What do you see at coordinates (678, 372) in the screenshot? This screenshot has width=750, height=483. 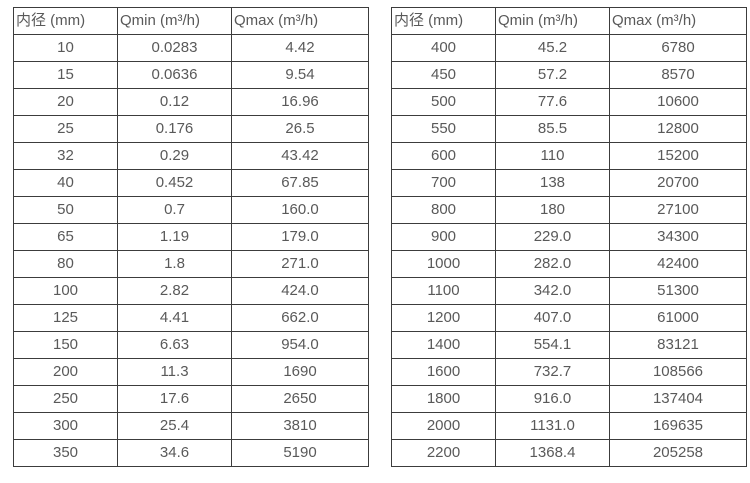 I see `cell-qmax: 108566` at bounding box center [678, 372].